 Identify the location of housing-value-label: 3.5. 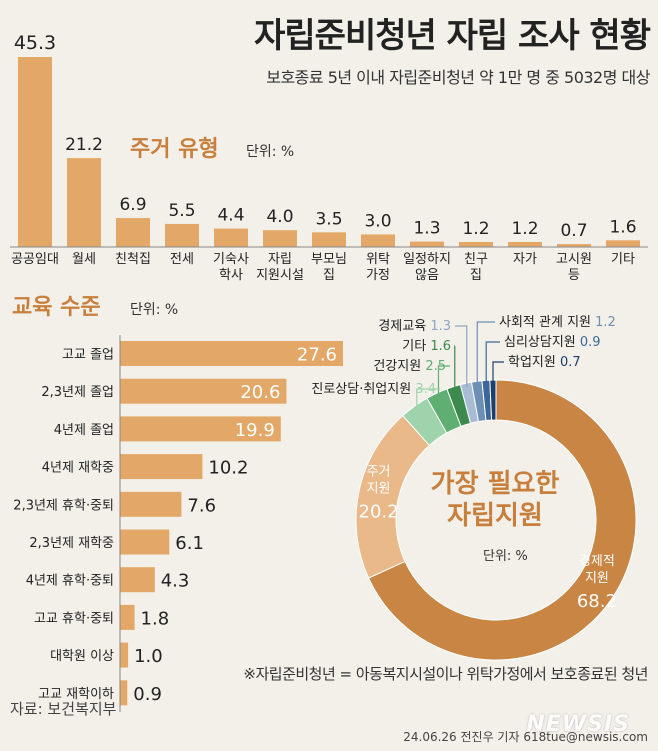
(328, 219).